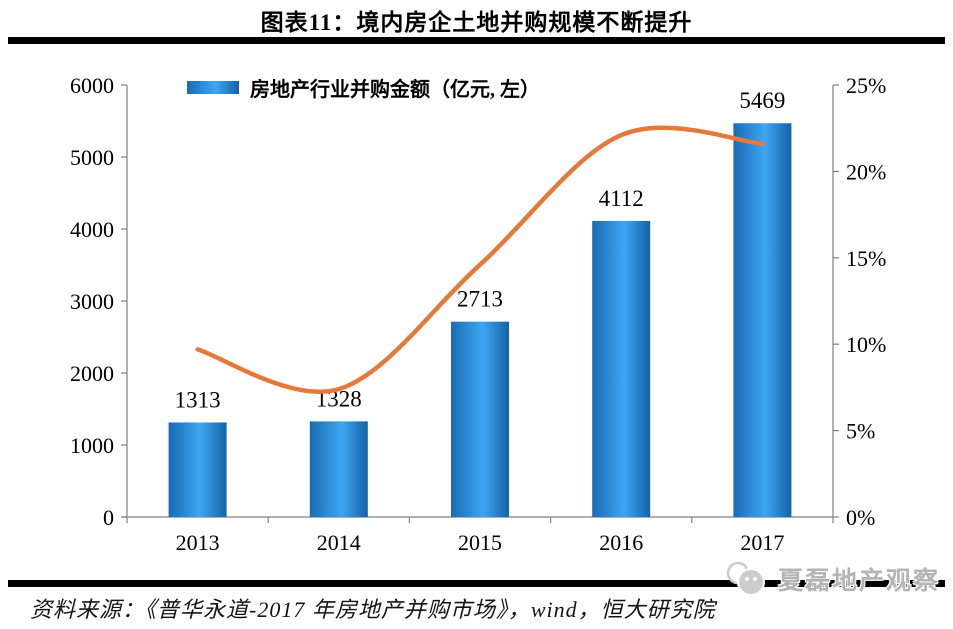  I want to click on x-axis-category-label: 2013, so click(198, 542).